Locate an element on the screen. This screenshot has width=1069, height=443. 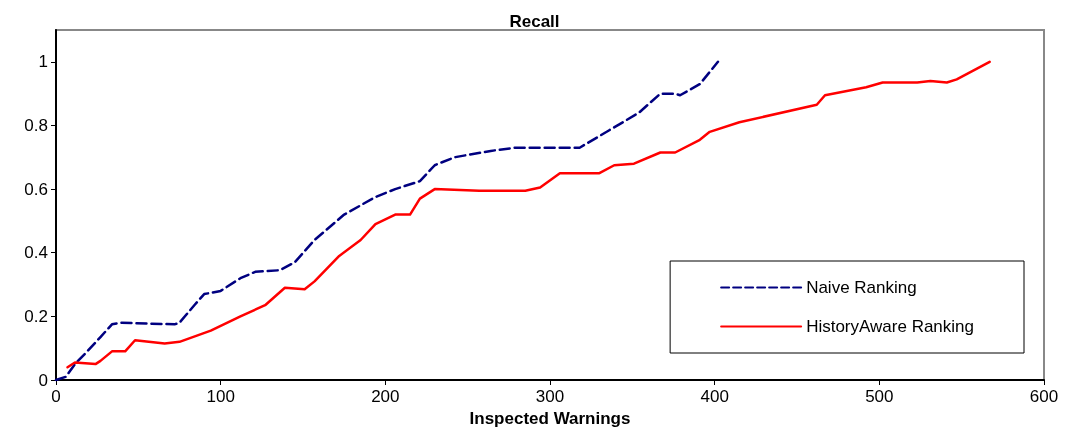
y-tick-label: 1 is located at coordinates (43, 62).